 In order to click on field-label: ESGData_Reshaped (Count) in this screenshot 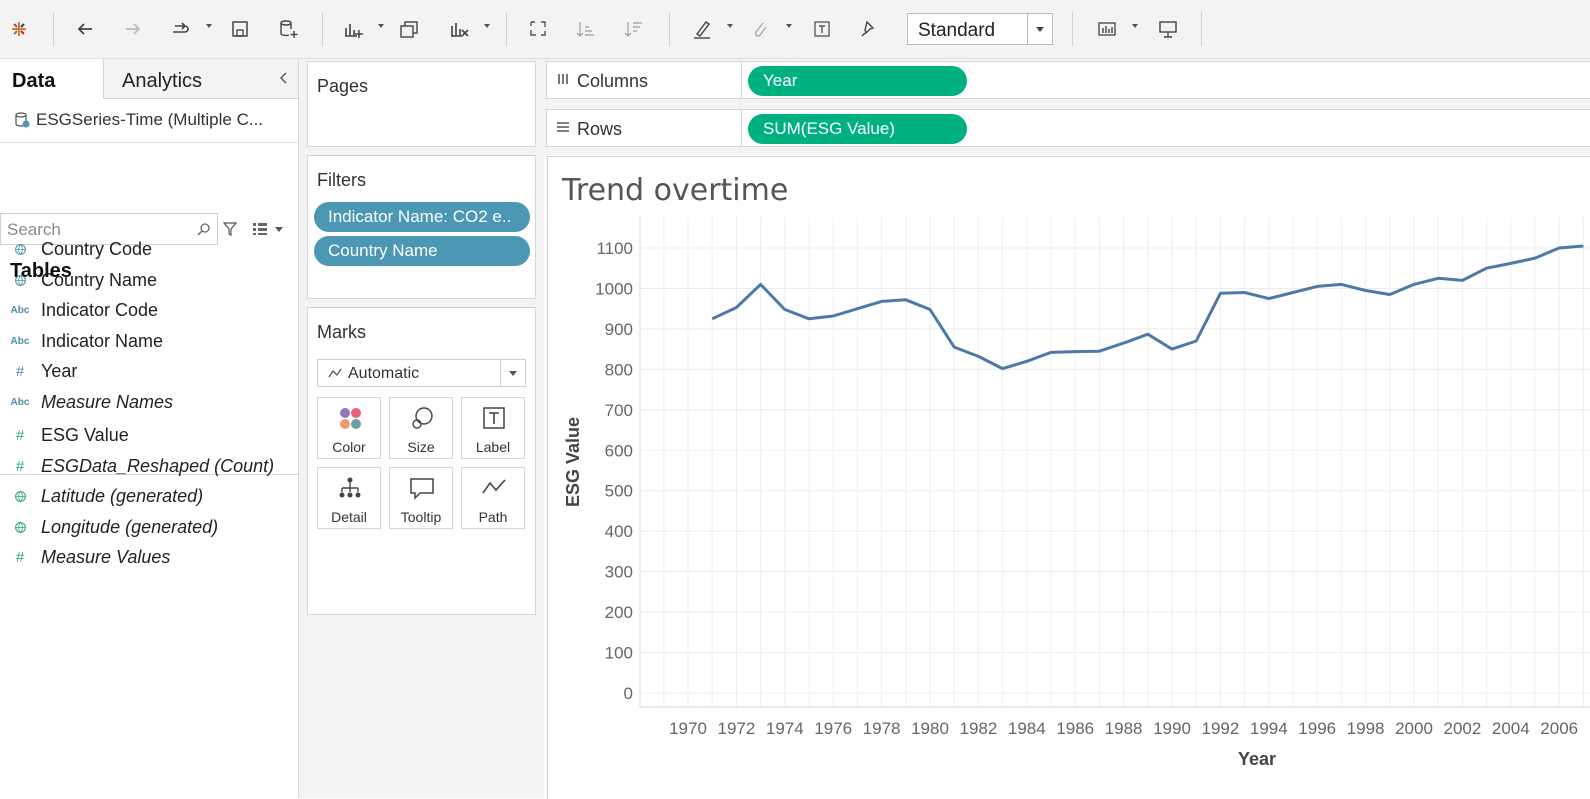, I will do `click(158, 466)`.